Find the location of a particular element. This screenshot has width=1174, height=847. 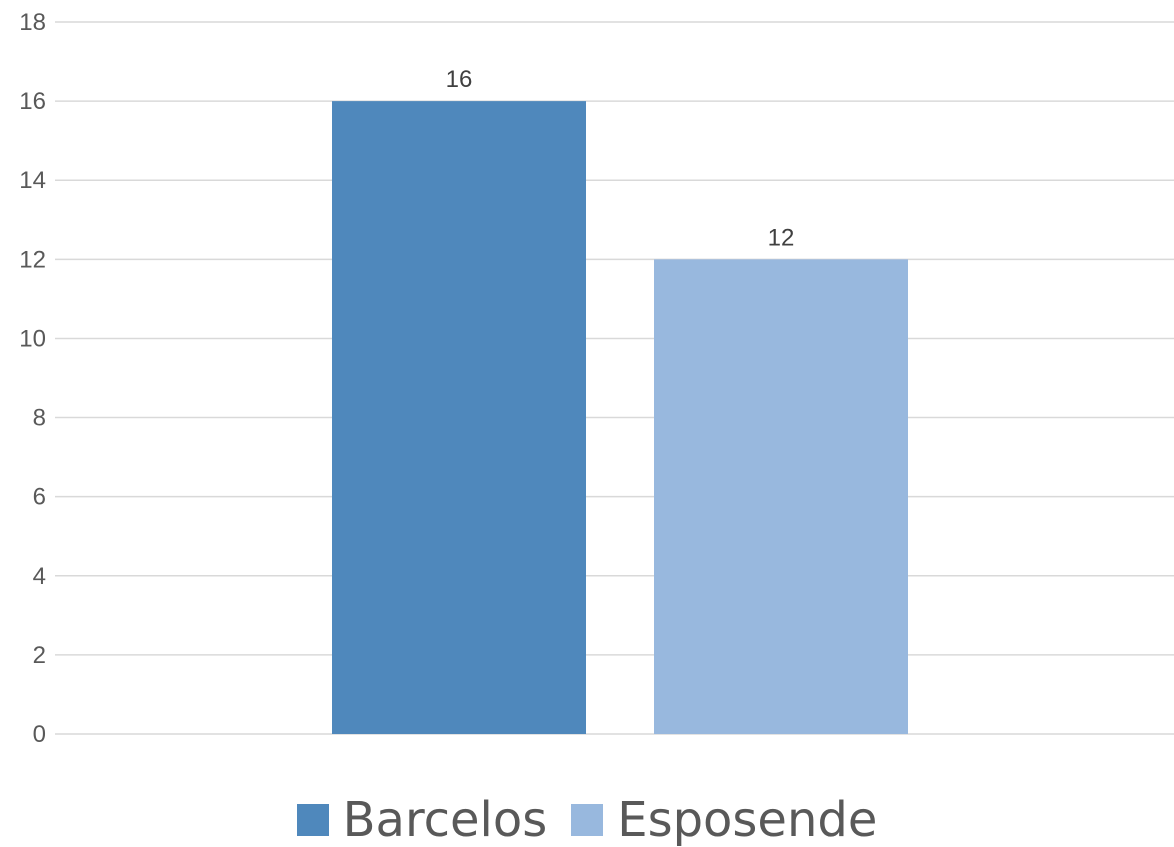

y-tick-label-16: 16 is located at coordinates (32, 101).